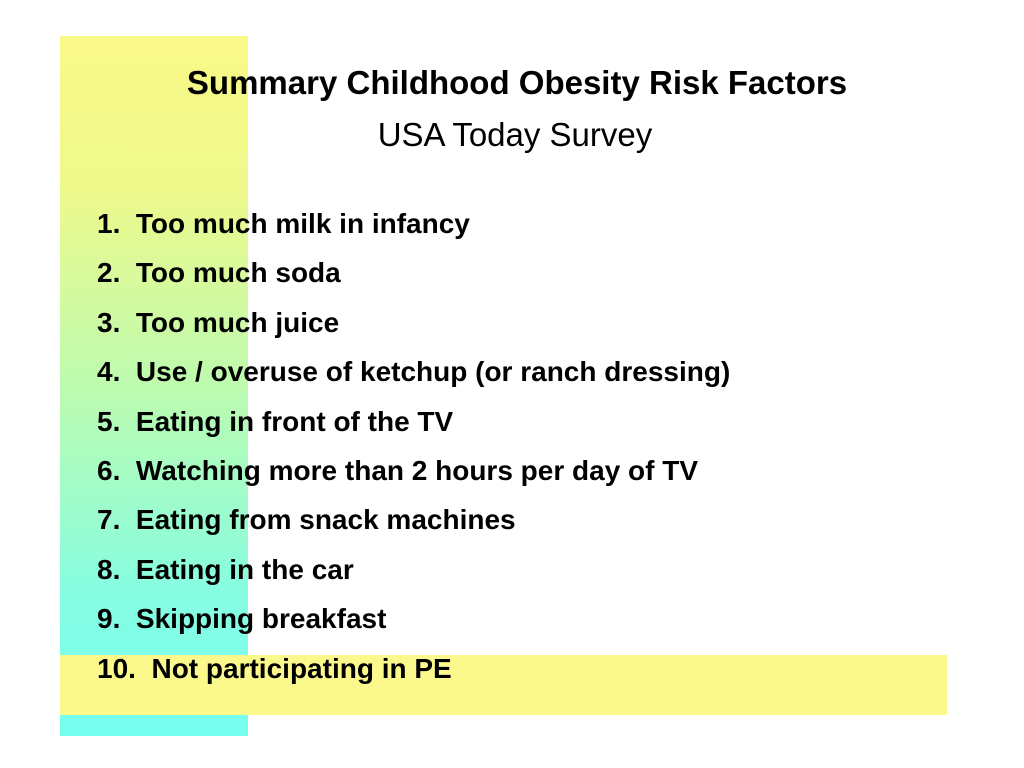 The width and height of the screenshot is (1024, 768). What do you see at coordinates (219, 273) in the screenshot?
I see `risk-factor-item: 2. Too much soda` at bounding box center [219, 273].